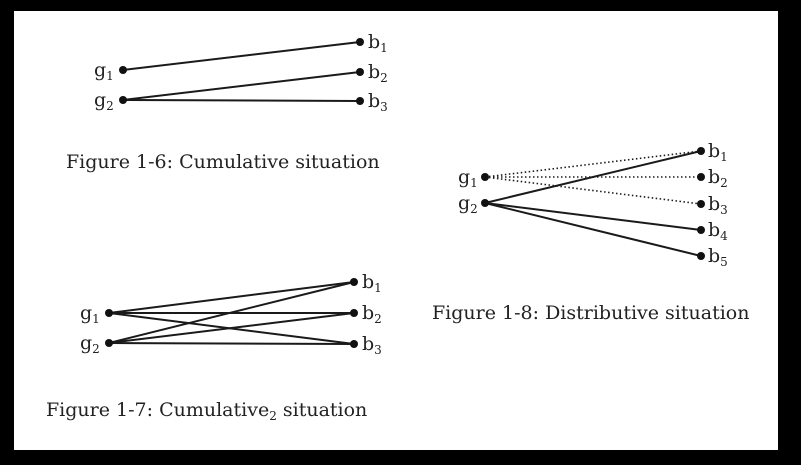  What do you see at coordinates (701, 256) in the screenshot?
I see `node-b5` at bounding box center [701, 256].